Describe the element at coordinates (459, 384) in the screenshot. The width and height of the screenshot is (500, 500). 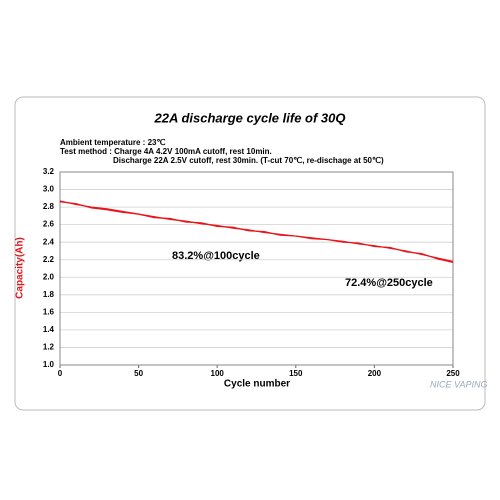
I see `watermark: NICE VAPING` at that location.